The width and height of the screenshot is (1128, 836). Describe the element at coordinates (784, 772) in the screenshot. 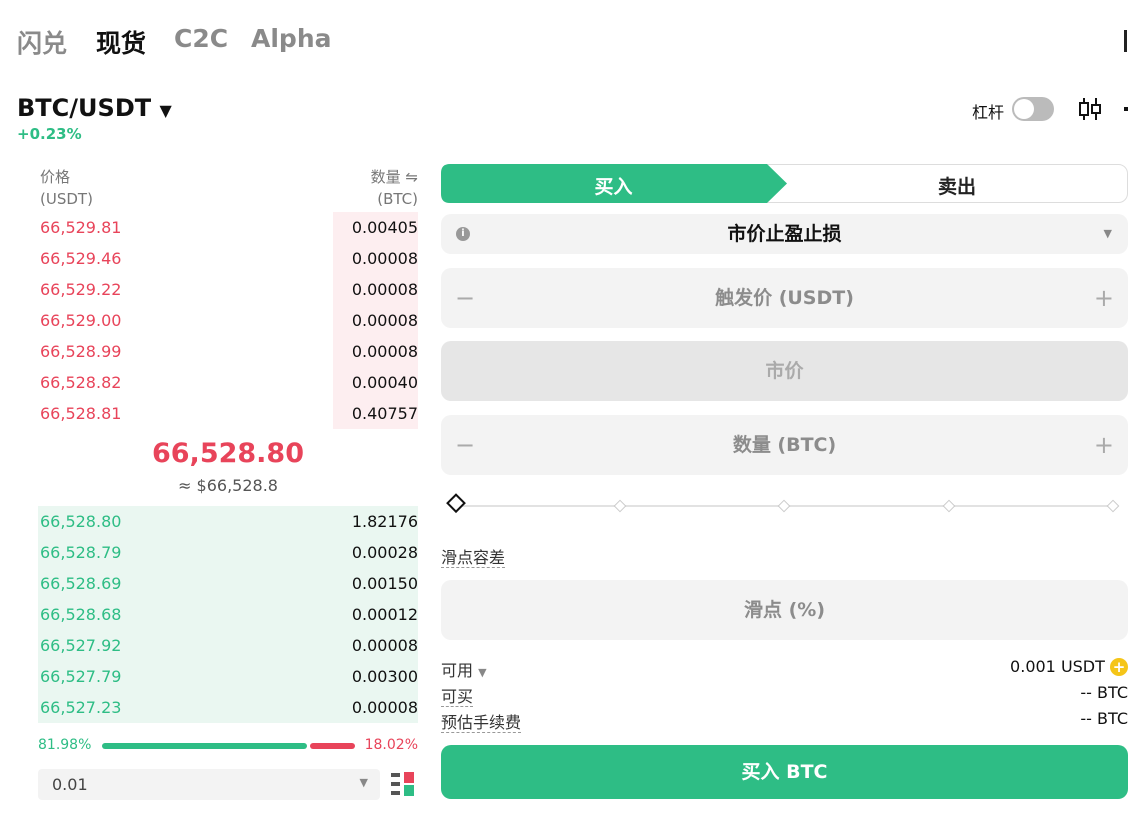

I see `submit-button: 买入 BTC` at that location.